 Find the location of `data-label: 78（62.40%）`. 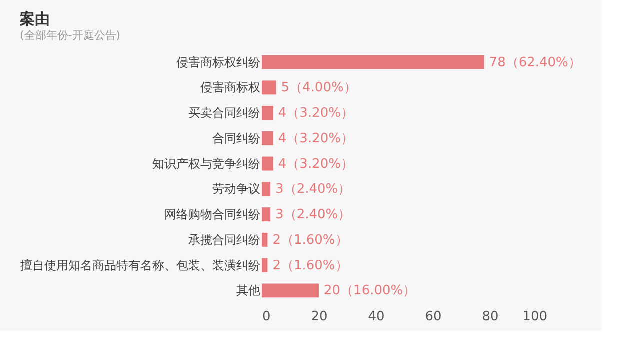

data-label: 78（62.40%） is located at coordinates (535, 62).